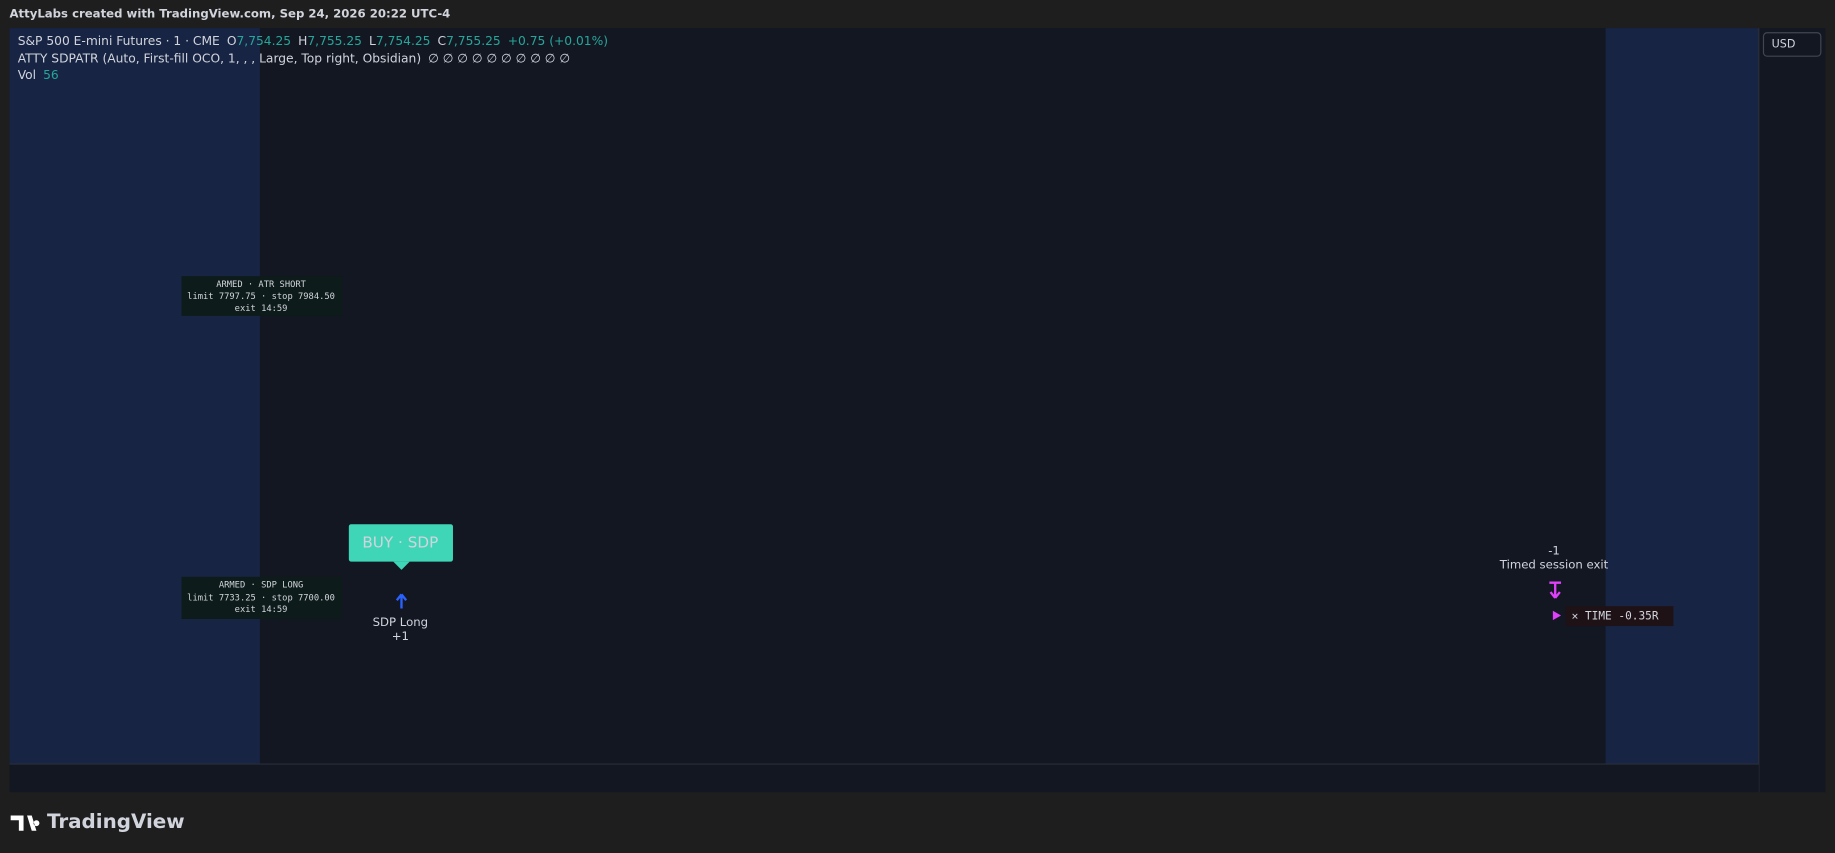  Describe the element at coordinates (38, 74) in the screenshot. I see `legend-volume: Vol 56` at that location.